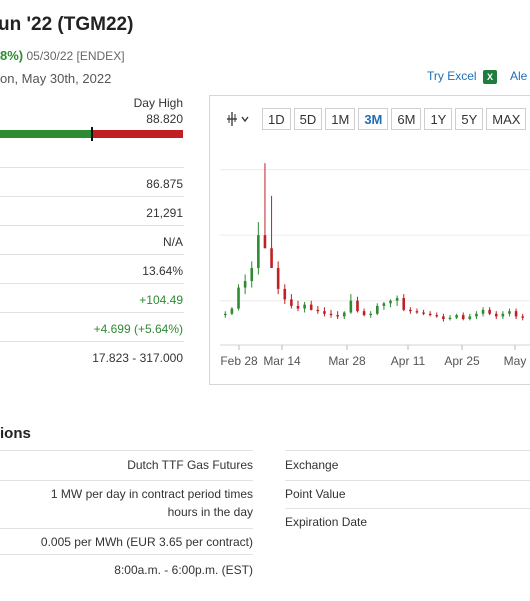 The height and width of the screenshot is (601, 530). I want to click on change-percent: 8%), so click(12, 55).